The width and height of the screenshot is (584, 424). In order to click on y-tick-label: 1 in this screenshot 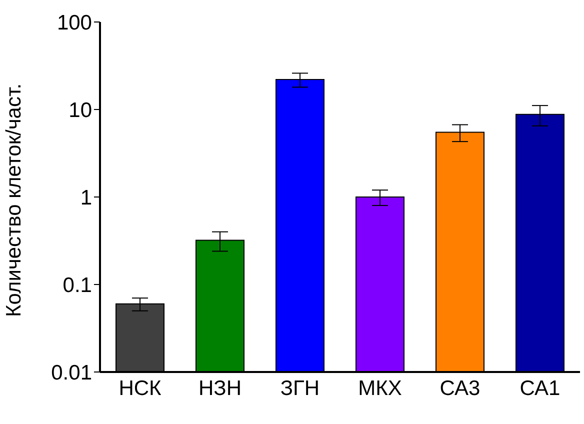, I will do `click(86, 198)`.